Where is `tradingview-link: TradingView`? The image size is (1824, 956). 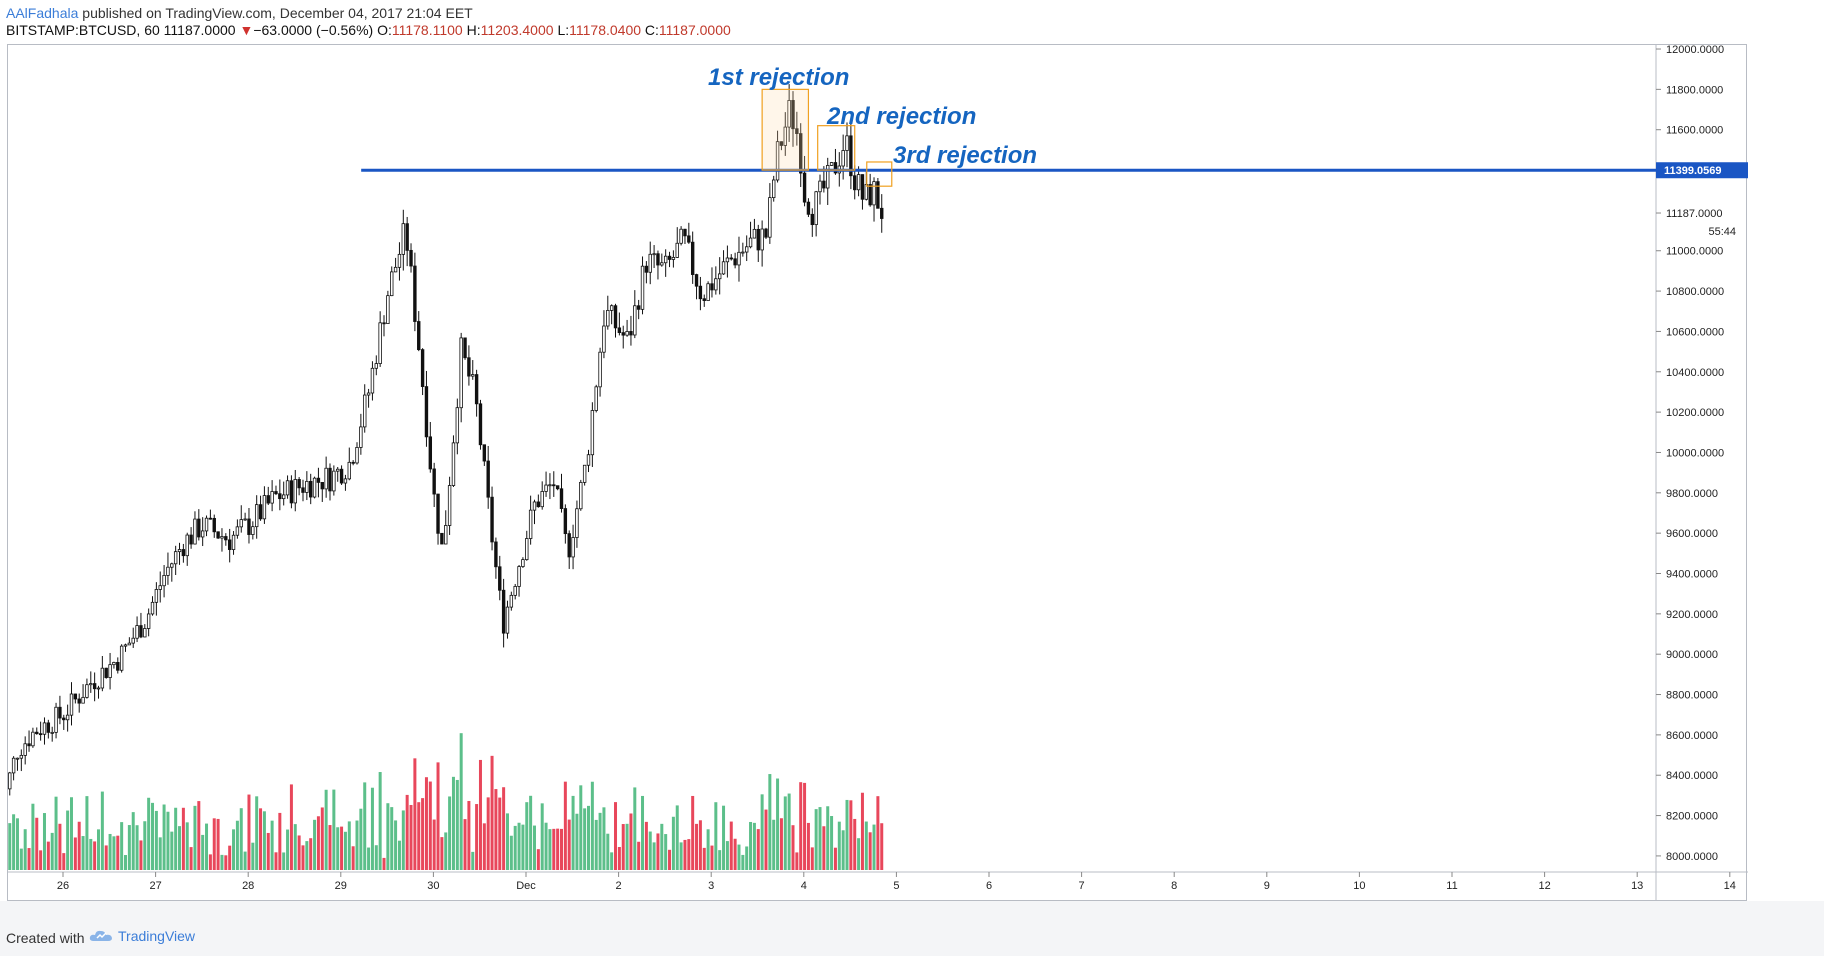 tradingview-link: TradingView is located at coordinates (141, 936).